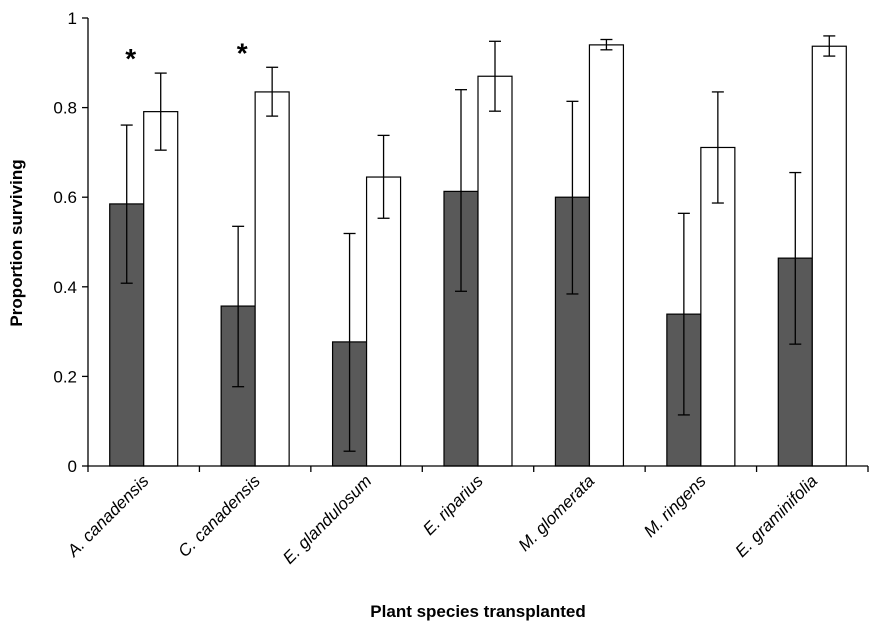 Image resolution: width=885 pixels, height=625 pixels. I want to click on x-axis-title: Plant species transplanted, so click(477, 611).